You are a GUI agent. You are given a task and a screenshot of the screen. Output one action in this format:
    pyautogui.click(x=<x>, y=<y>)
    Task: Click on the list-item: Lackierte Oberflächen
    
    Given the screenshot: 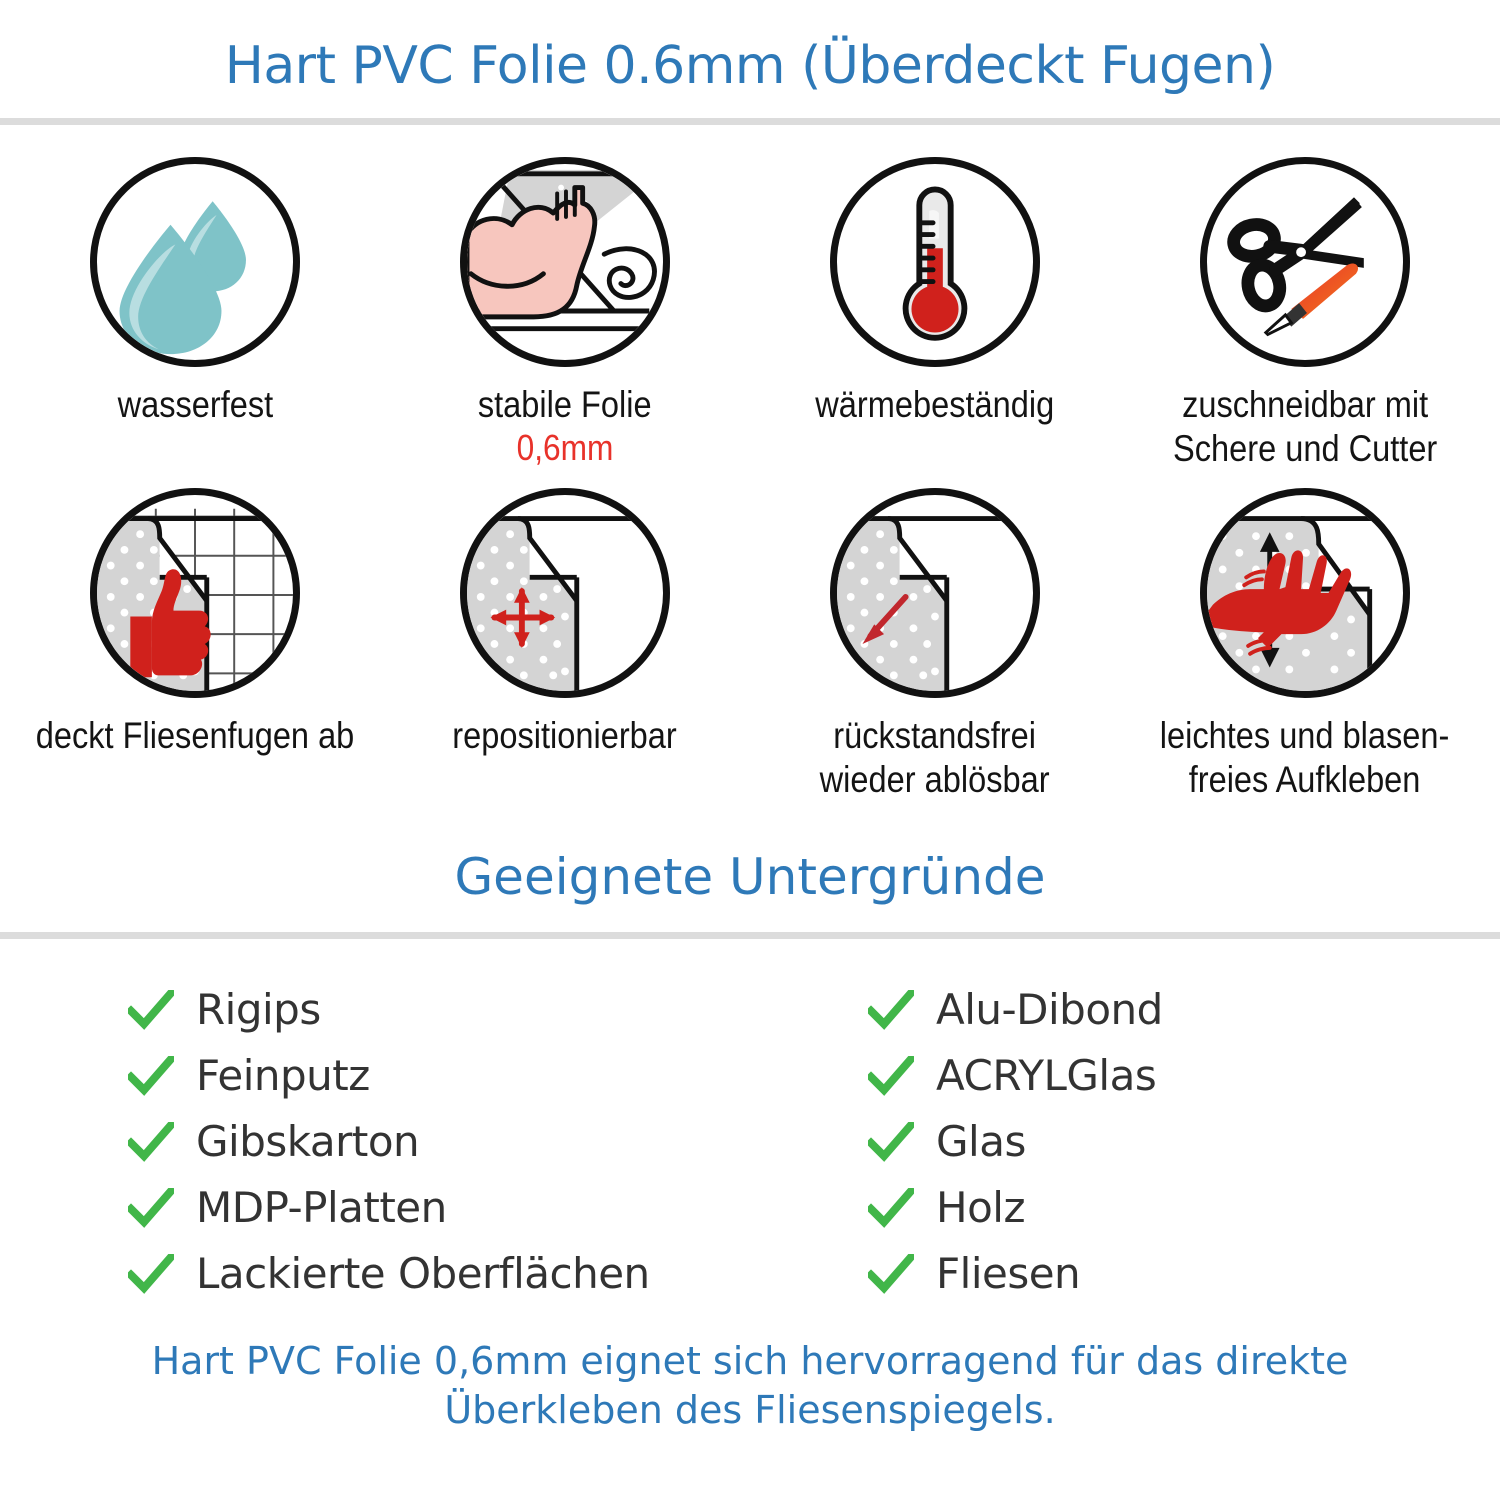 What is the action you would take?
    pyautogui.click(x=498, y=1274)
    